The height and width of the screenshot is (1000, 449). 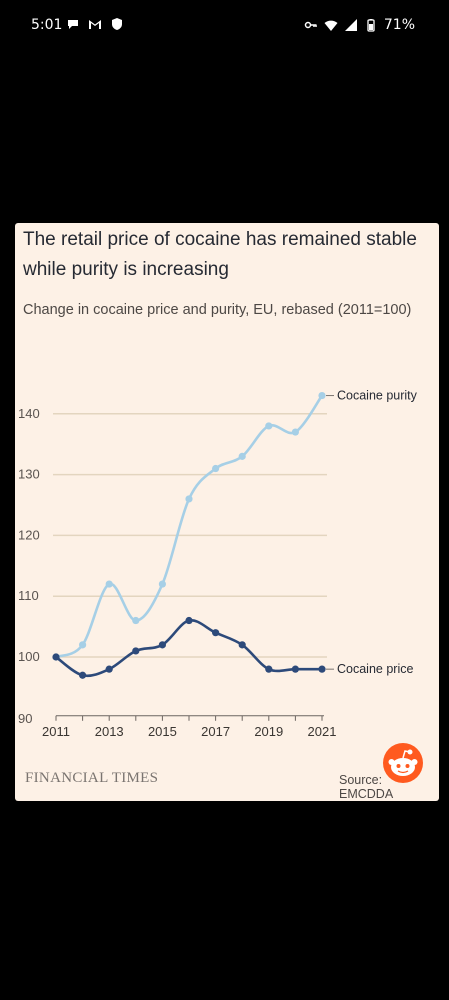 I want to click on point-cocaine-purity-2018, so click(x=242, y=456).